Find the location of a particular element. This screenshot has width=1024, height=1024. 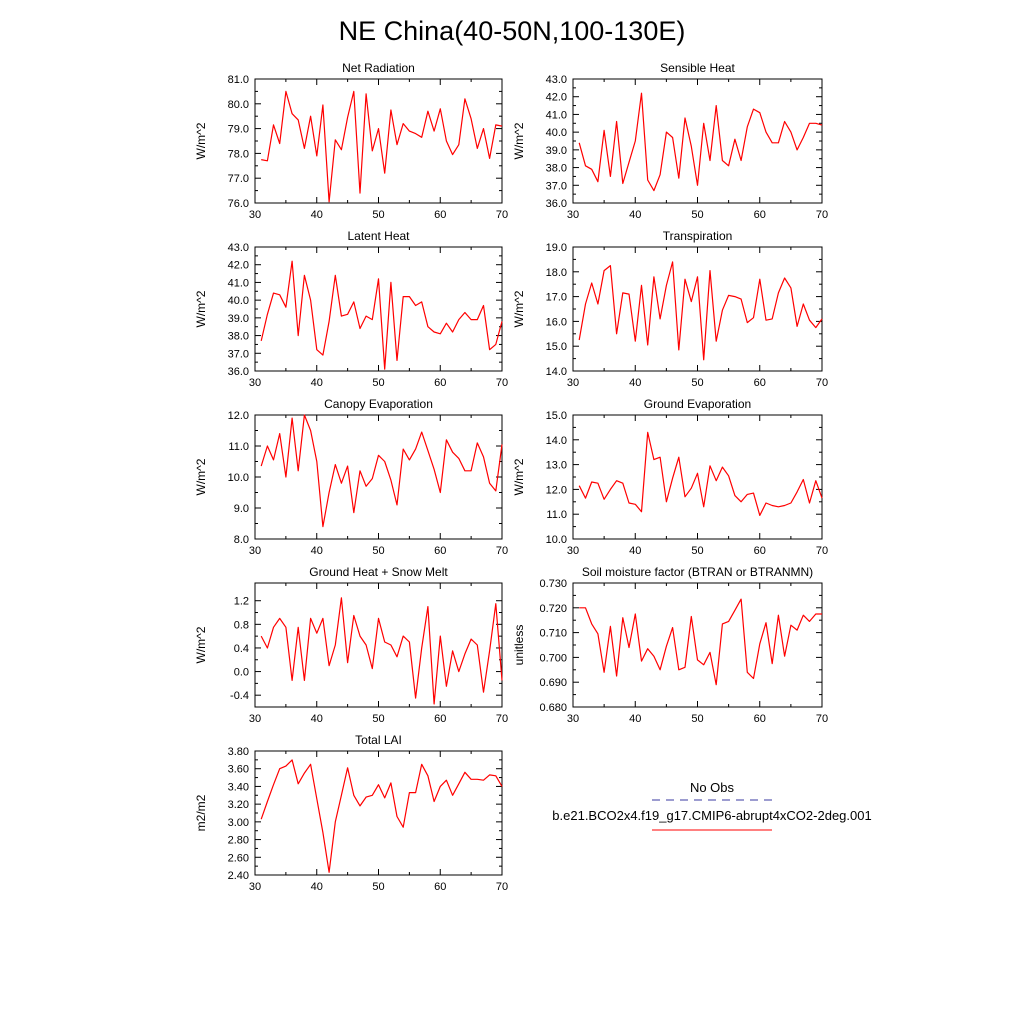

y-tick-label: 0.700 is located at coordinates (553, 658).